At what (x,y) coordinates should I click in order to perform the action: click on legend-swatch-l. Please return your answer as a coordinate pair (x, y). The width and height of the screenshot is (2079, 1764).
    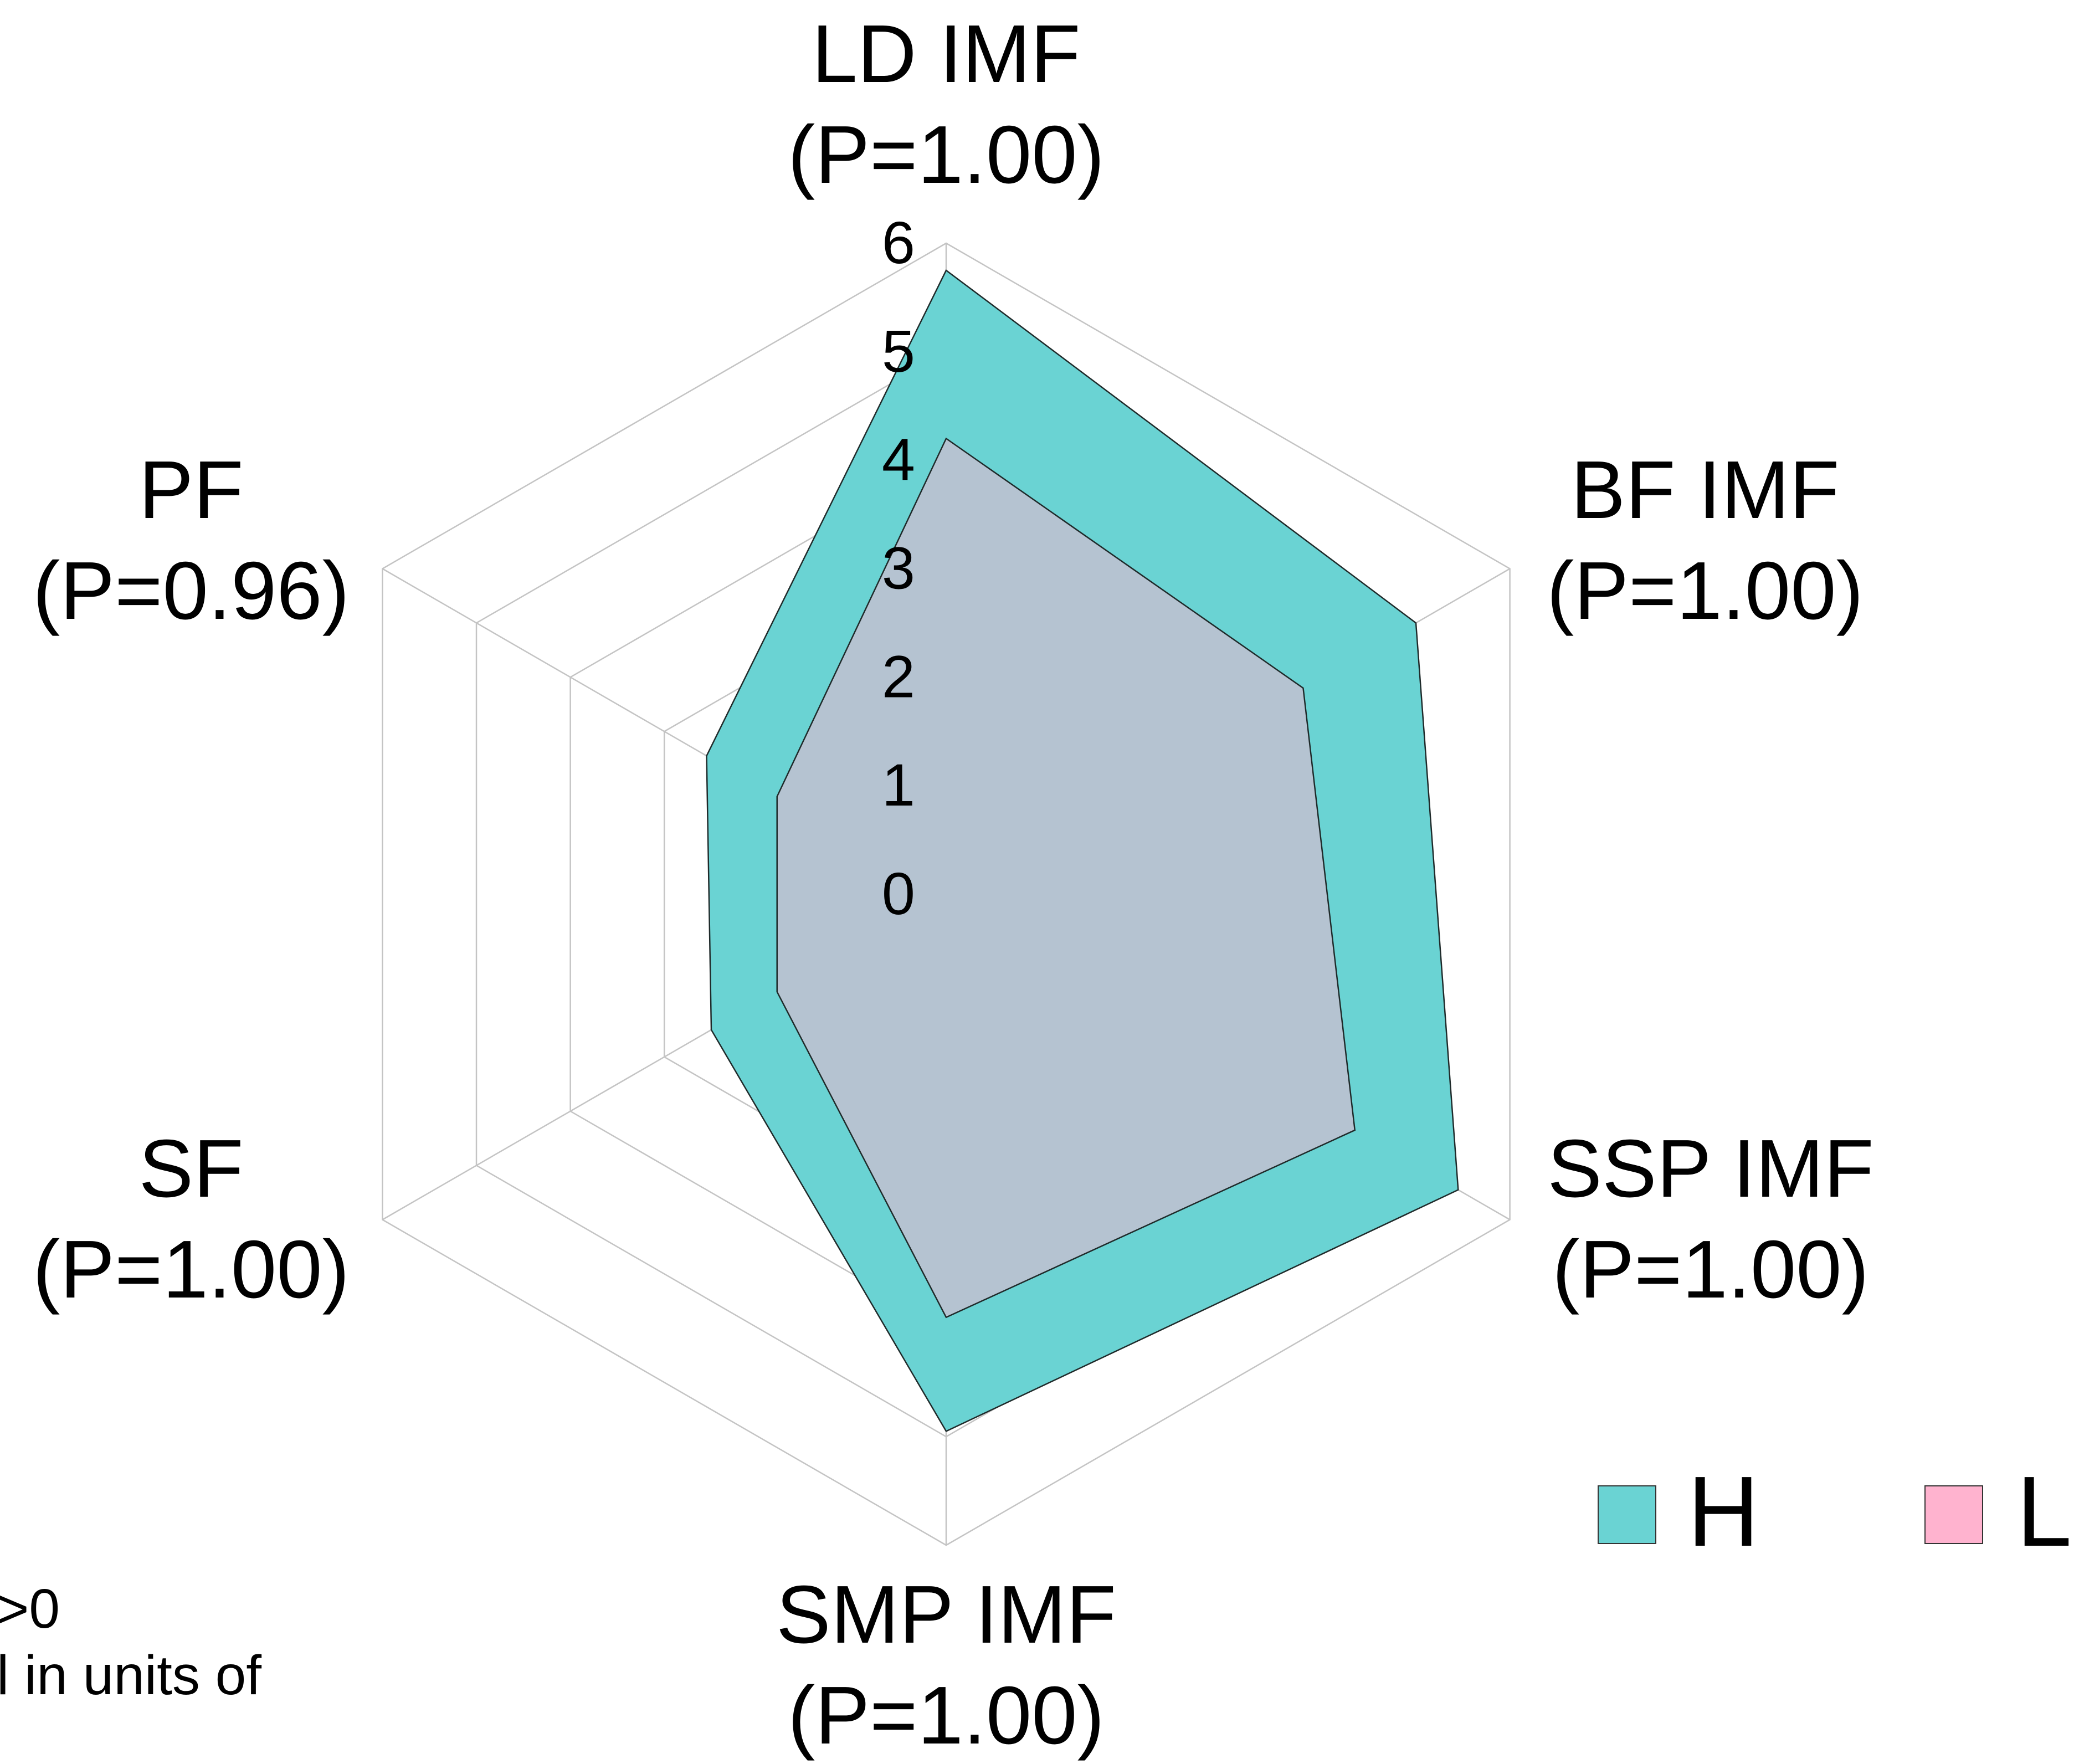
    Looking at the image, I should click on (1953, 1515).